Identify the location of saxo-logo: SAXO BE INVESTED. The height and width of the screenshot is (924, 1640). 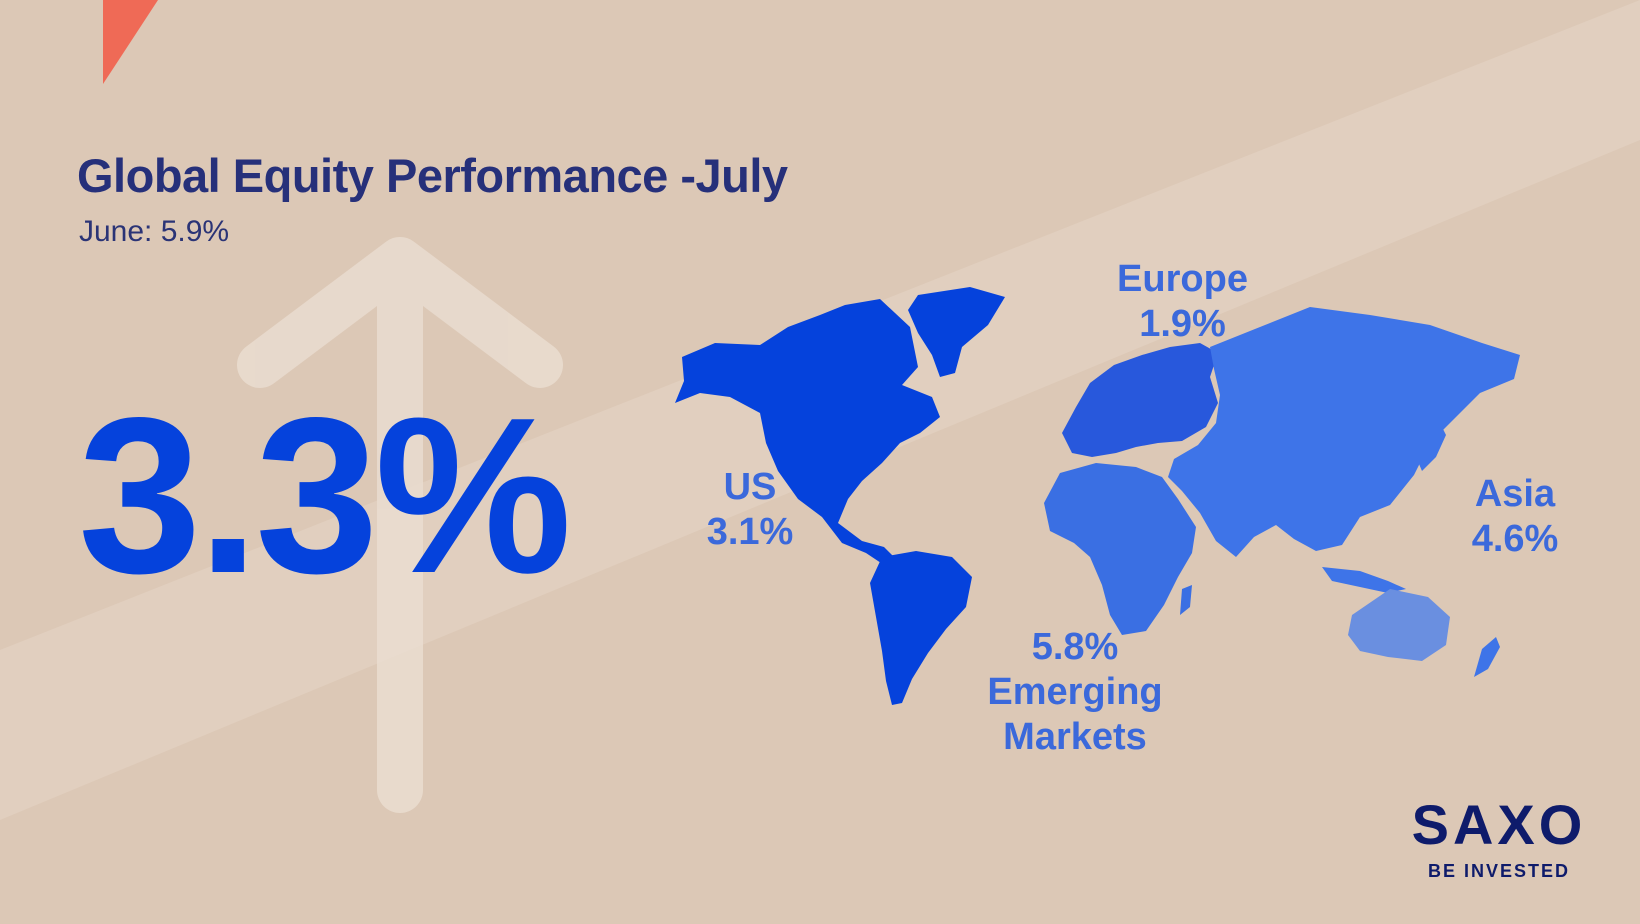
(1499, 839).